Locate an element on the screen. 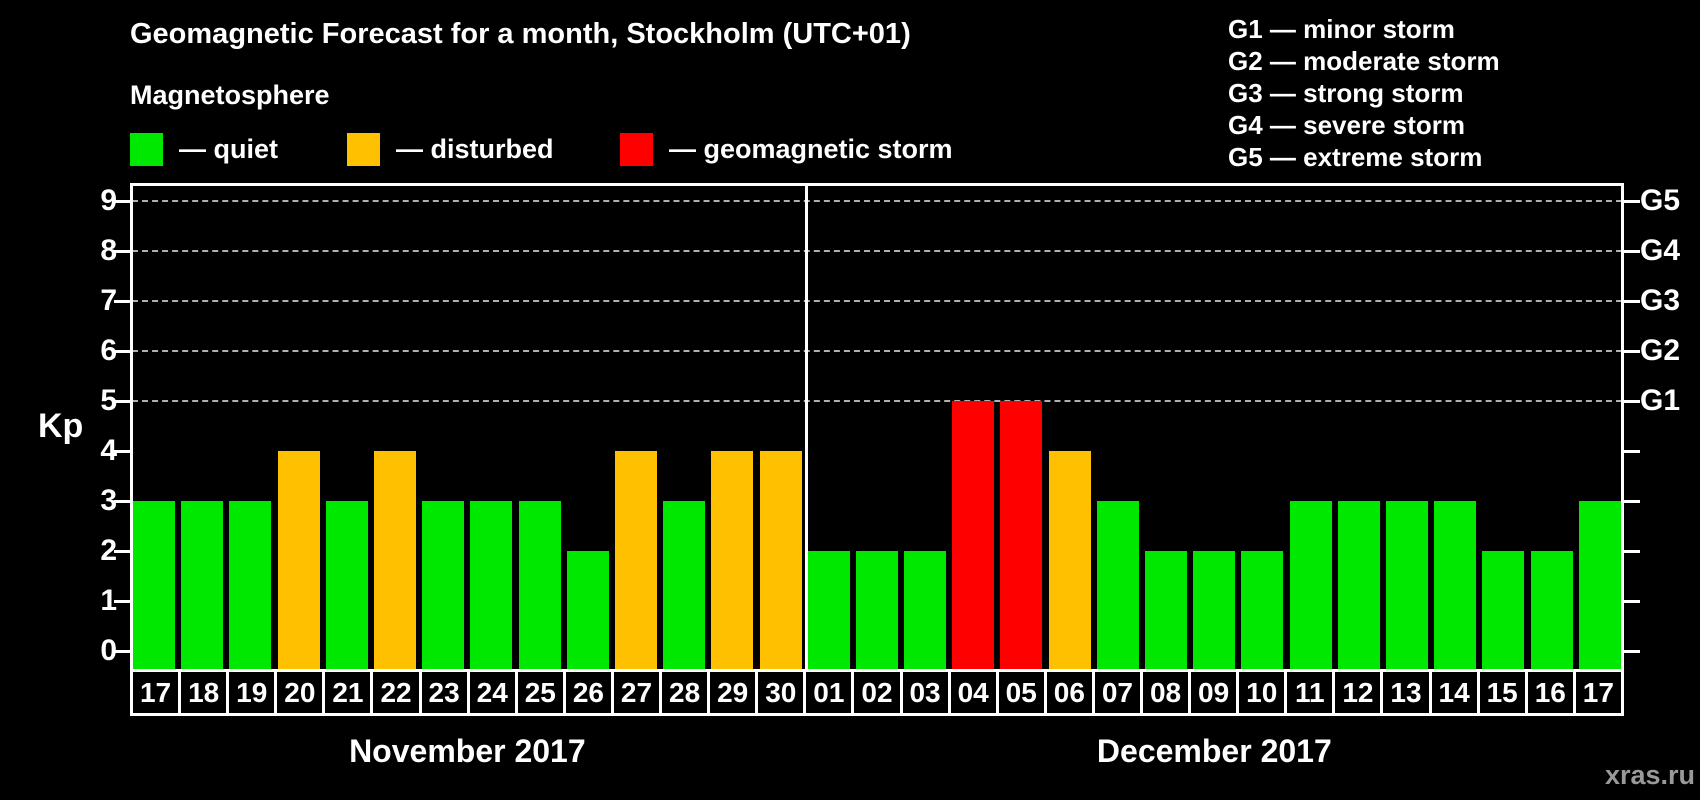 The image size is (1700, 800). g-level-label-g1: G1 is located at coordinates (1660, 400).